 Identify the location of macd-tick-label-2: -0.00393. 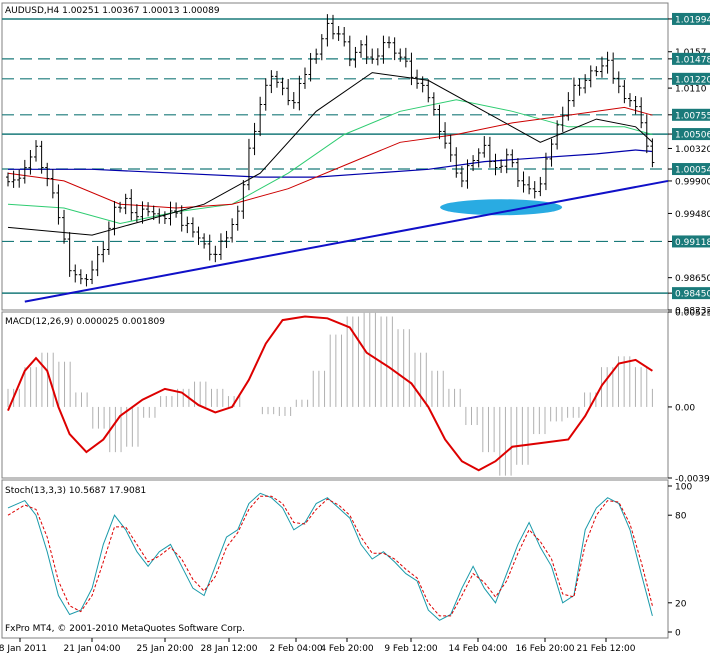
(692, 480).